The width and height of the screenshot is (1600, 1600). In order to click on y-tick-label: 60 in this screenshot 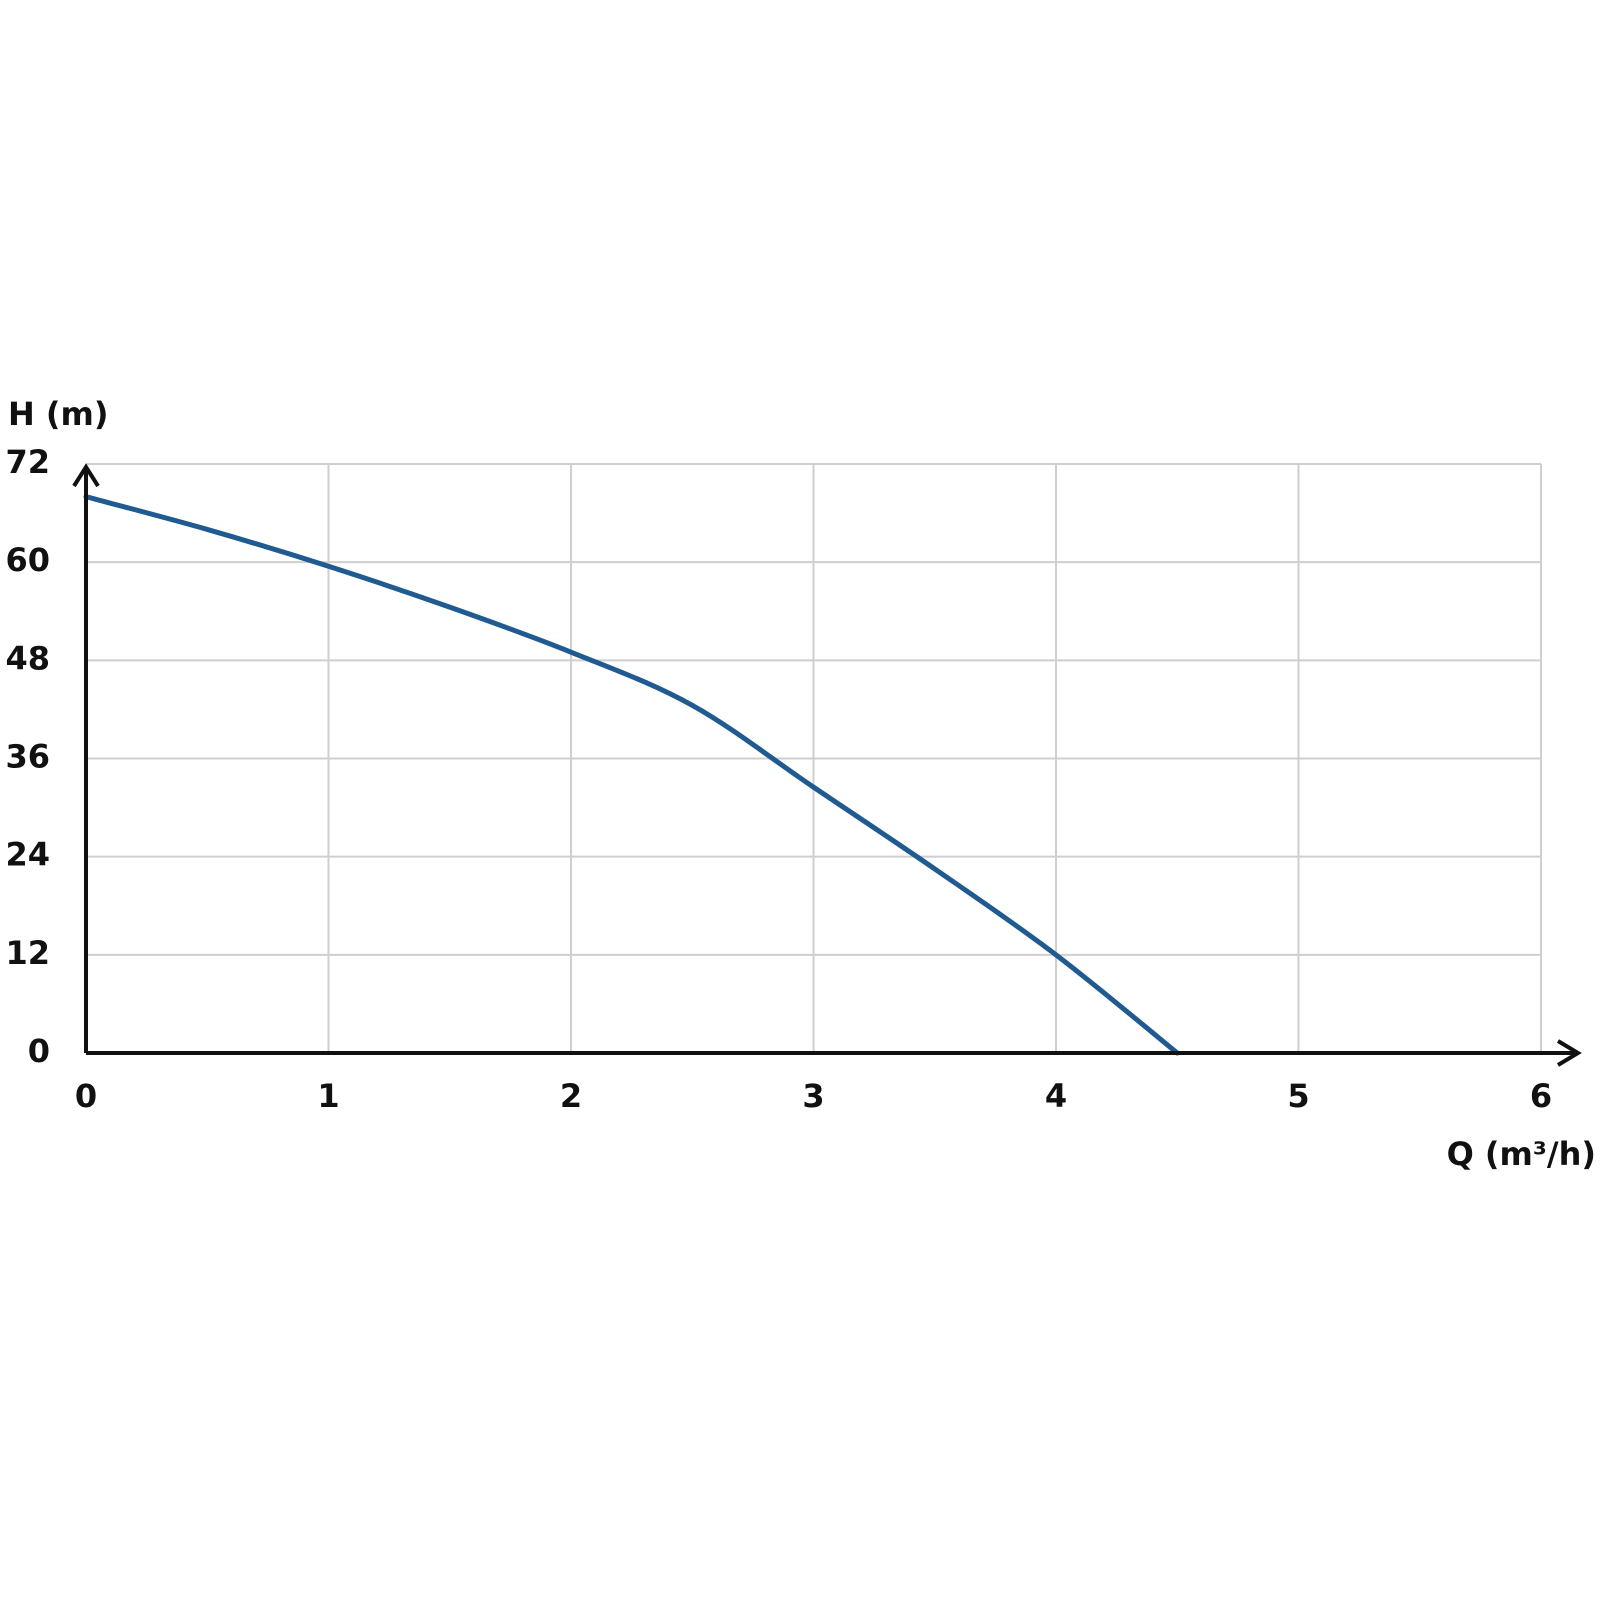, I will do `click(27, 560)`.